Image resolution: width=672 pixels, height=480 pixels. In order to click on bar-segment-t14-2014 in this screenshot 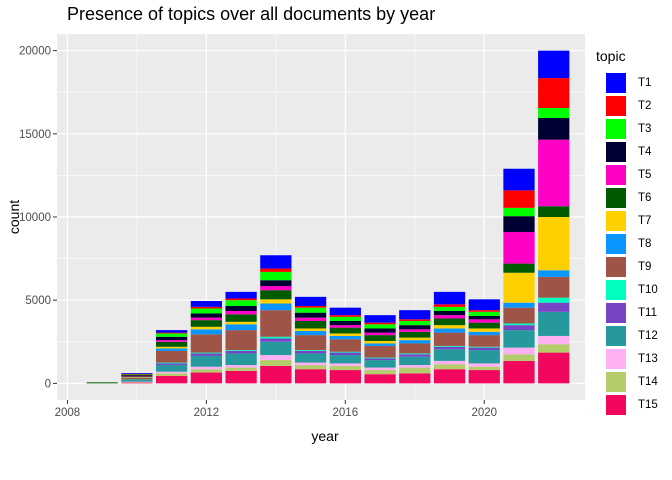, I will do `click(276, 363)`.